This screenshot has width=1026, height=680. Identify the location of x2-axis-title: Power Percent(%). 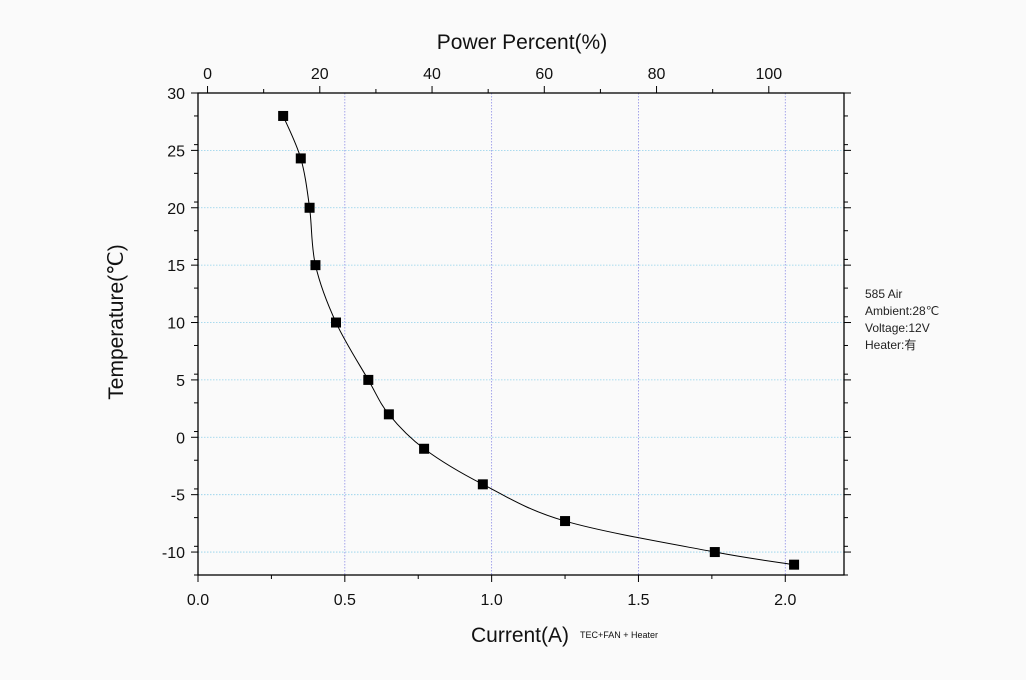
(522, 42).